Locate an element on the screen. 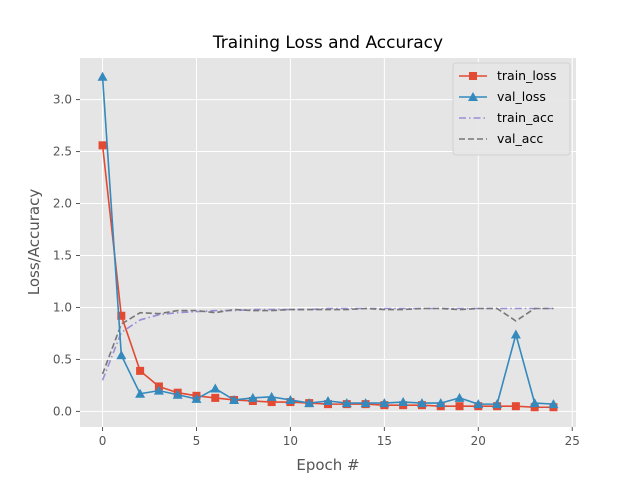 The height and width of the screenshot is (480, 640). y-tick-label: 0.5 is located at coordinates (62, 359).